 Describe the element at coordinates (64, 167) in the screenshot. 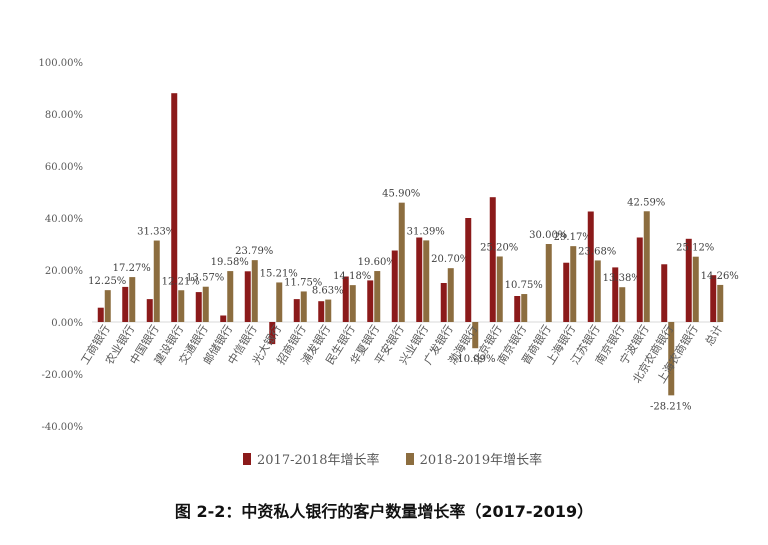

I see `y-tick-label: 60.00%` at that location.